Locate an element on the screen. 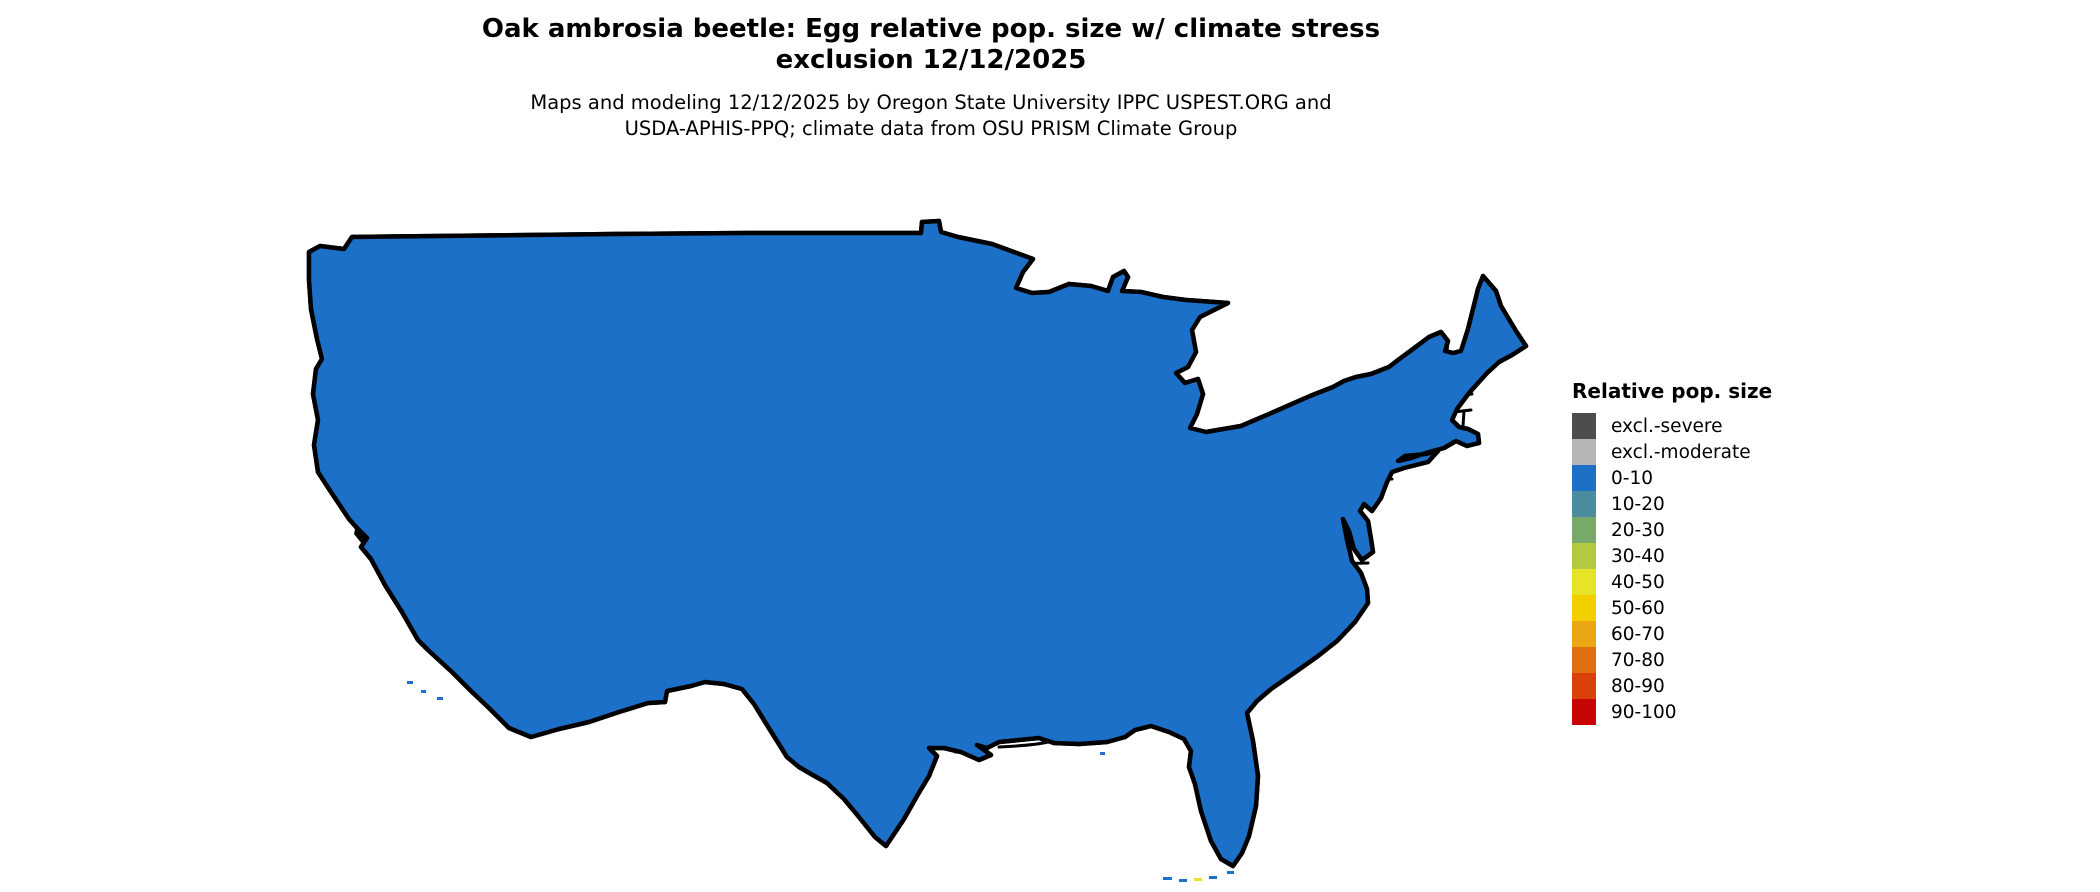  legend-label: 10-20 is located at coordinates (1638, 504).